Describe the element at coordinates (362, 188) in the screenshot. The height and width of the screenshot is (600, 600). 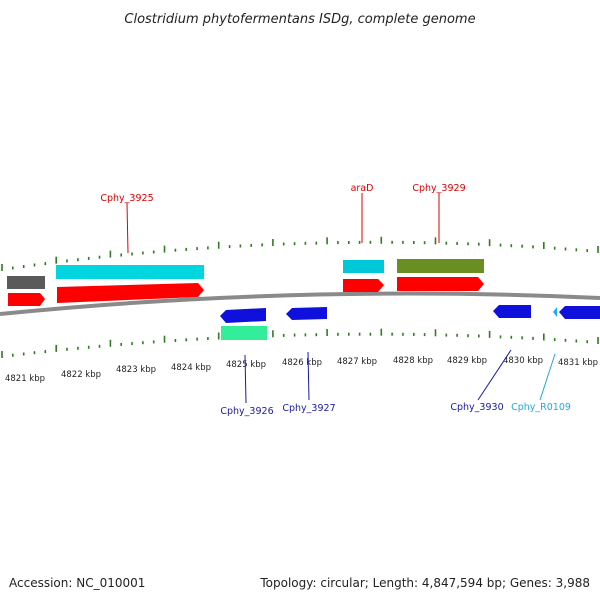
I see `gene-label-arad: araD` at that location.